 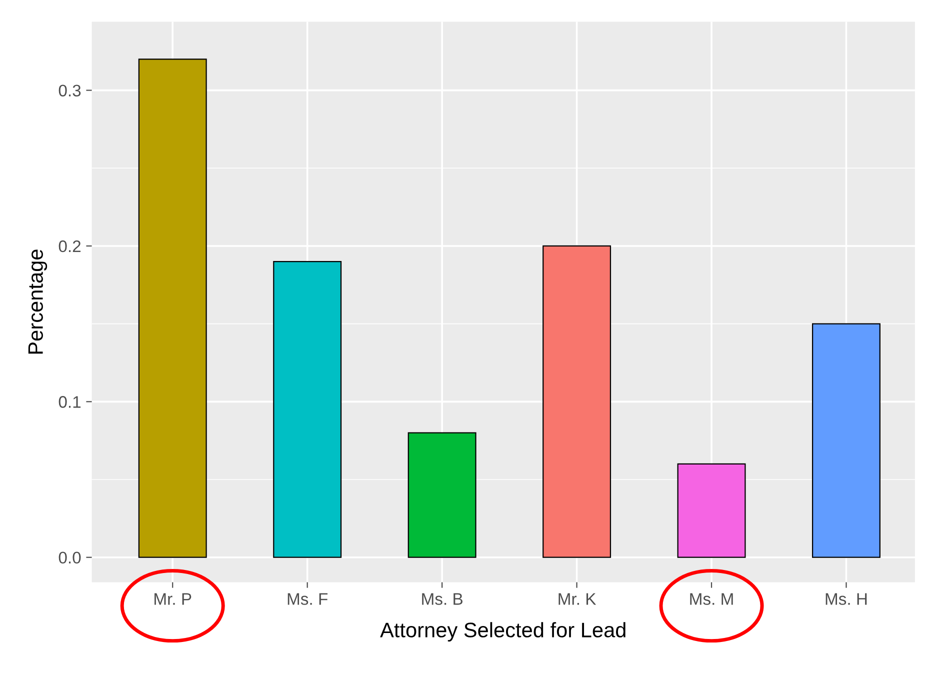 What do you see at coordinates (308, 599) in the screenshot?
I see `x-tick-label: Ms. F` at bounding box center [308, 599].